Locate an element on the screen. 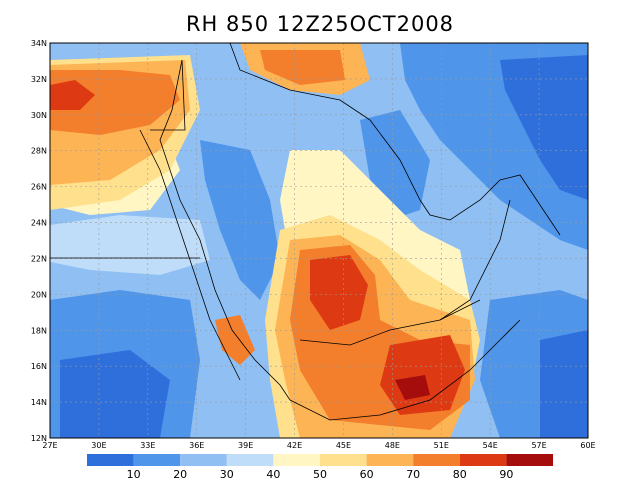  lat-tick-label: 34N is located at coordinates (39, 43).